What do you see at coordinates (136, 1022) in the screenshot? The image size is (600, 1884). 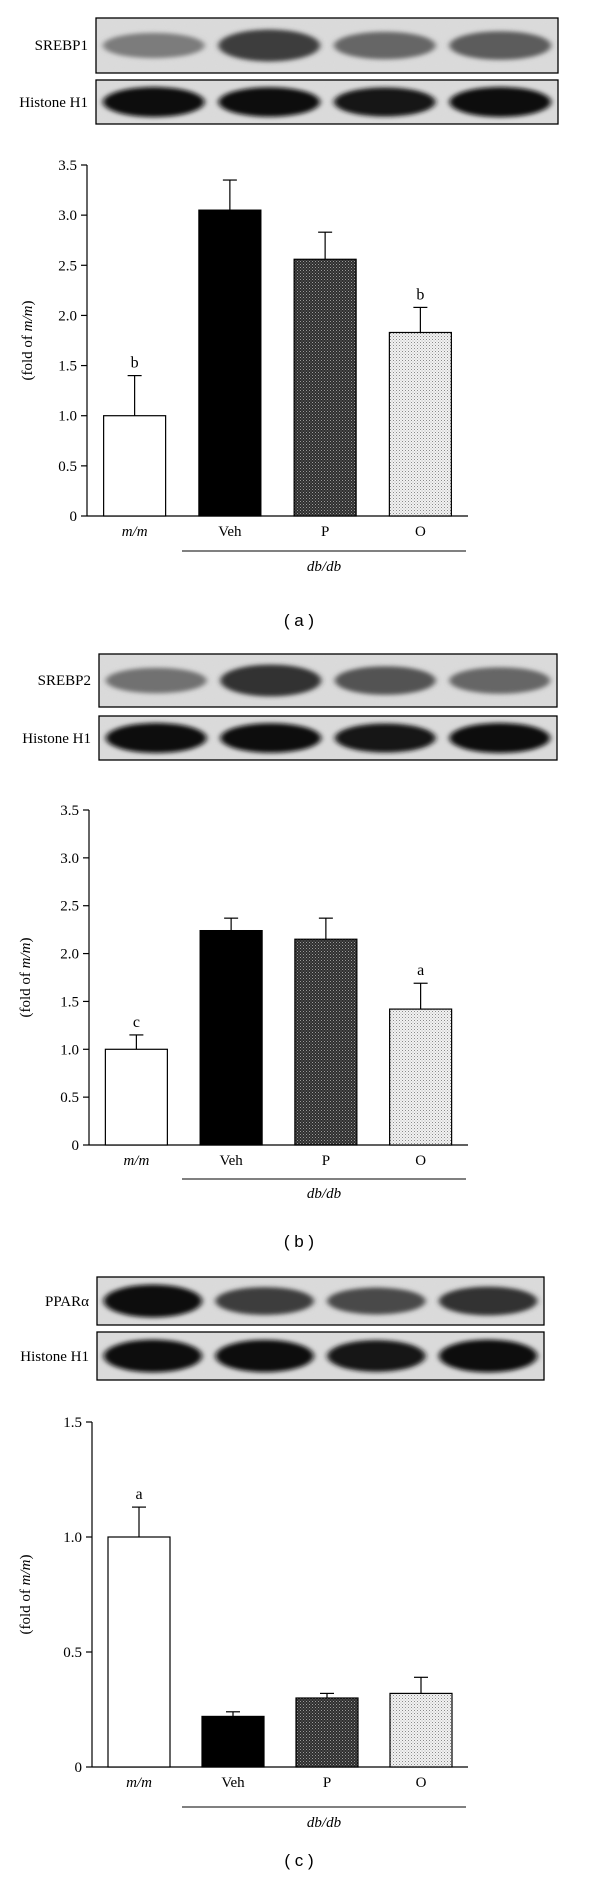 I see `significance-letter: c` at bounding box center [136, 1022].